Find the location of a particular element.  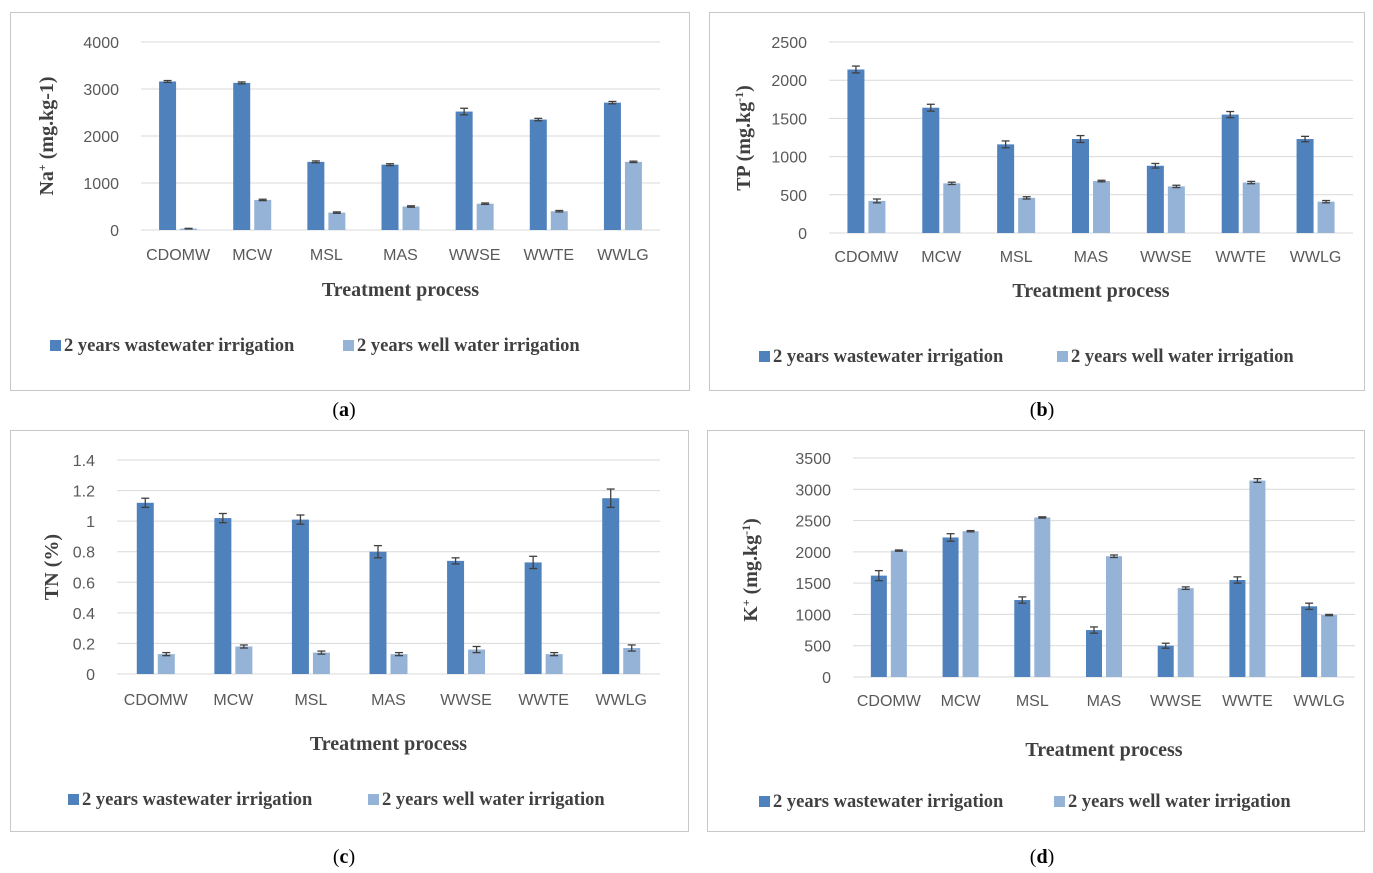

y-axis-title: TP (mg.kg-1) is located at coordinates (743, 138).